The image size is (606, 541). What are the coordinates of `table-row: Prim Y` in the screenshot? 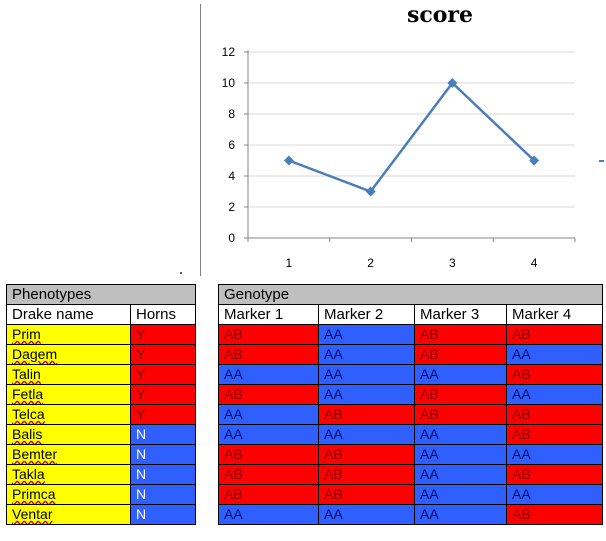 It's located at (101, 334).